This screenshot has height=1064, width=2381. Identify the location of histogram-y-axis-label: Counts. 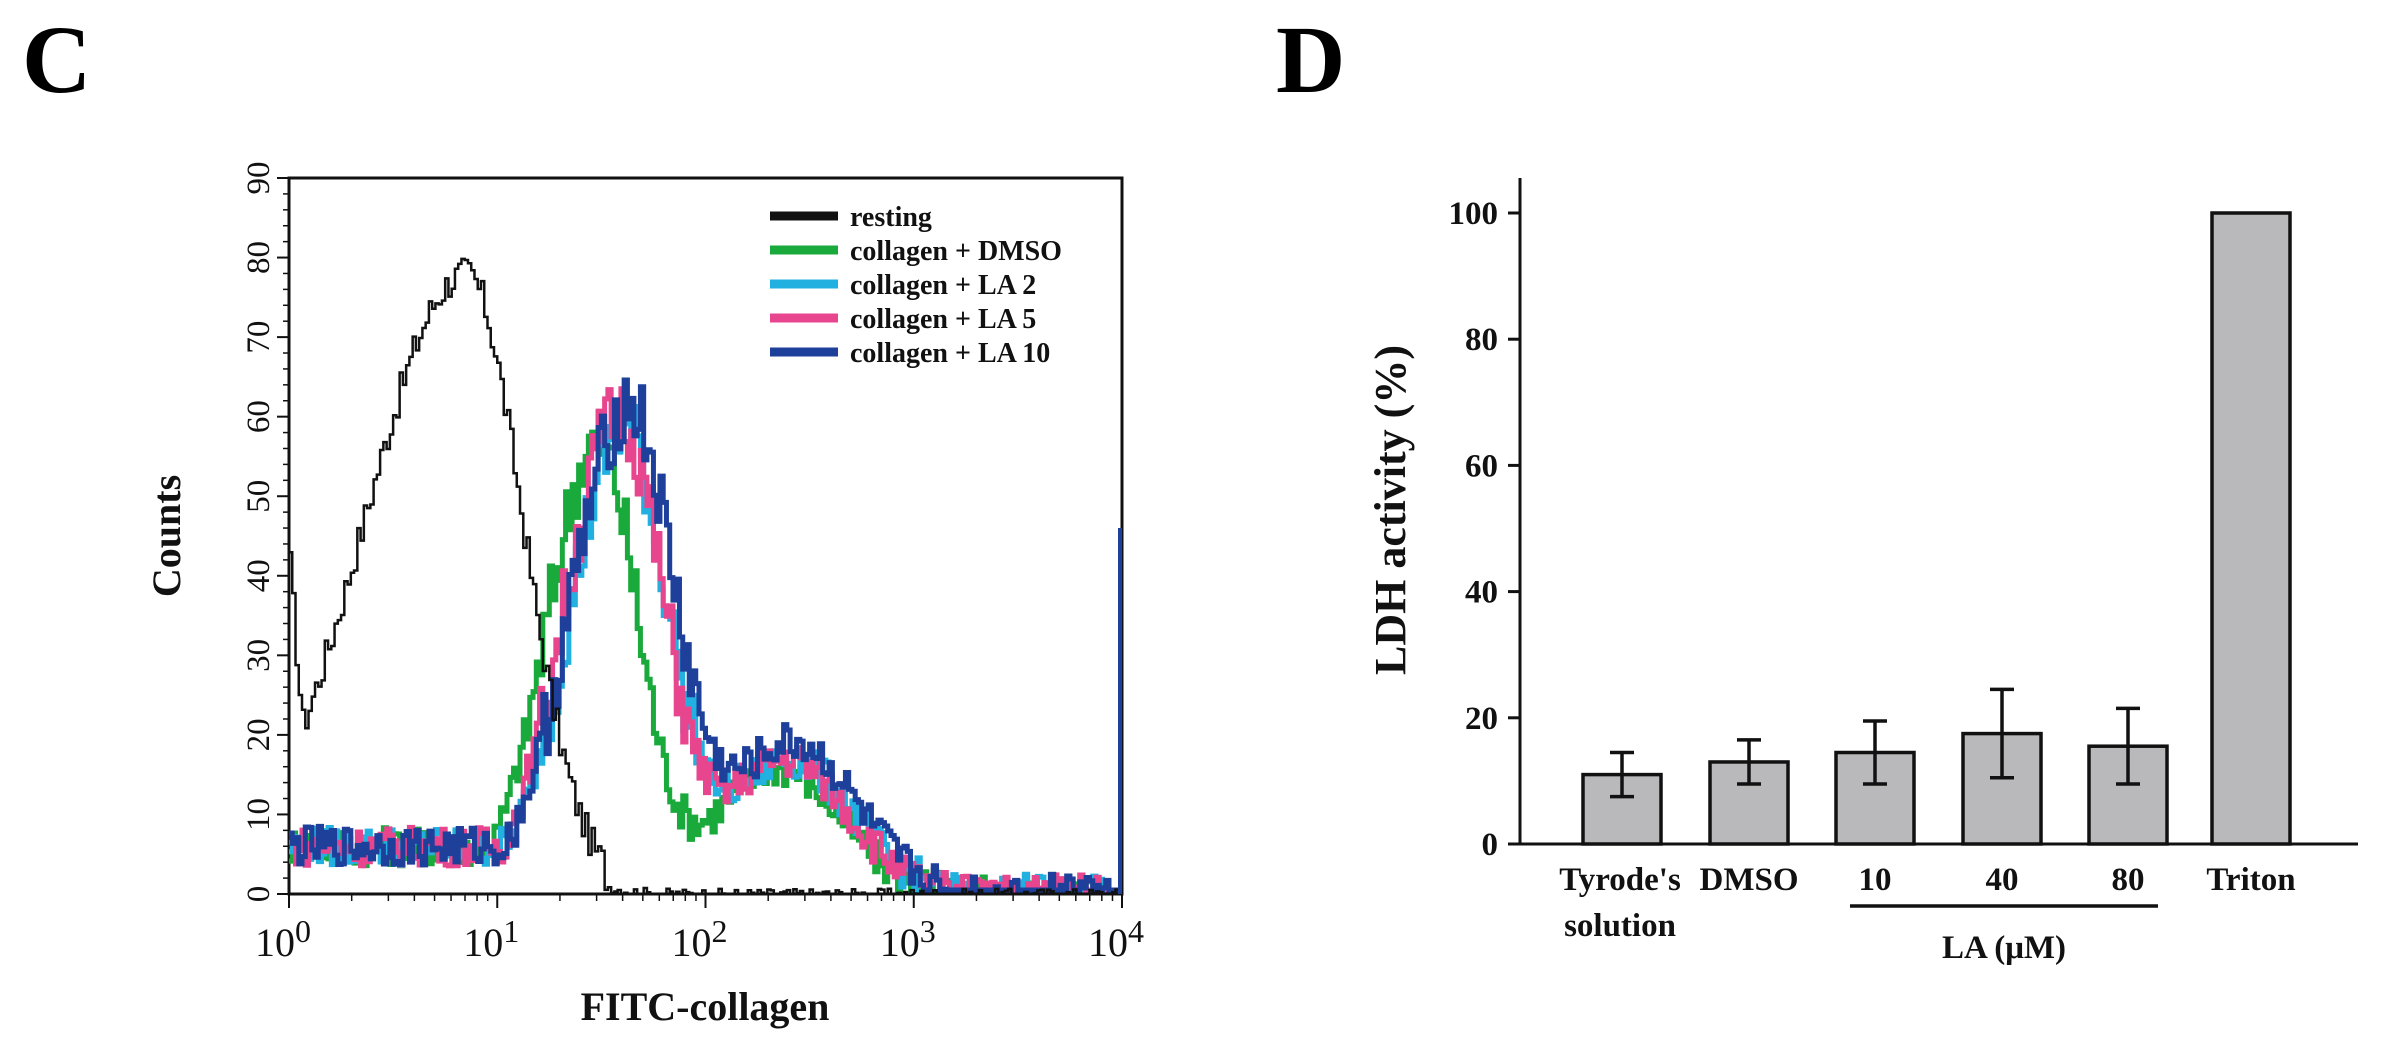
(166, 536).